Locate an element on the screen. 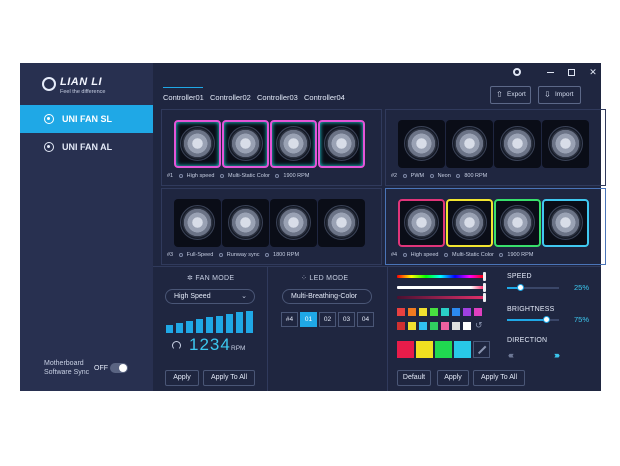 This screenshot has width=620, height=466. led-apply-all-button: Apply To All is located at coordinates (499, 378).